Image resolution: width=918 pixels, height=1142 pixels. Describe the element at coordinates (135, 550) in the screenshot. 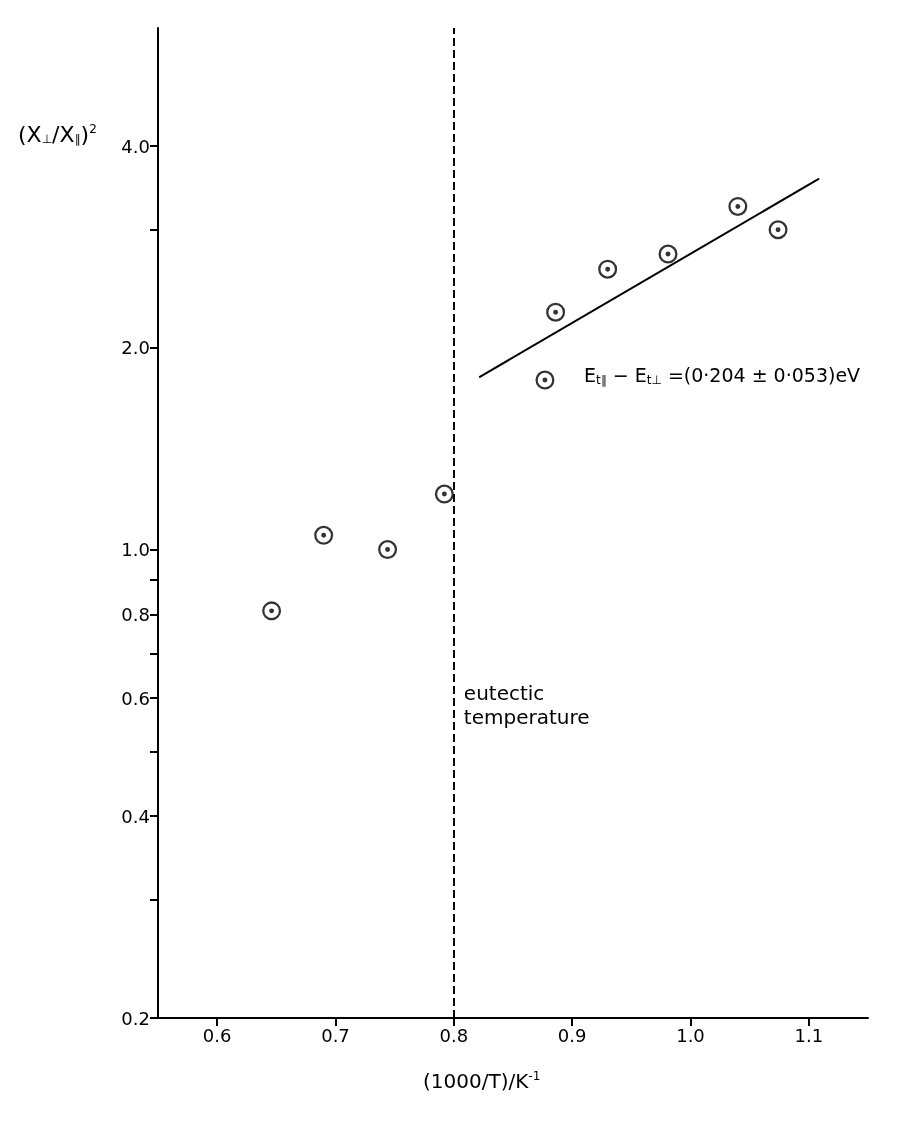

I see `y-tick-label: 1.0` at that location.